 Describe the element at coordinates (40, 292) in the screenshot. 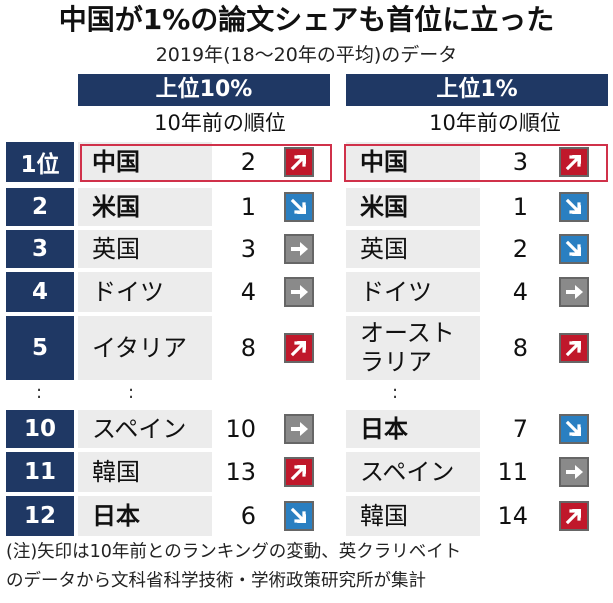

I see `rank-label: 4` at that location.